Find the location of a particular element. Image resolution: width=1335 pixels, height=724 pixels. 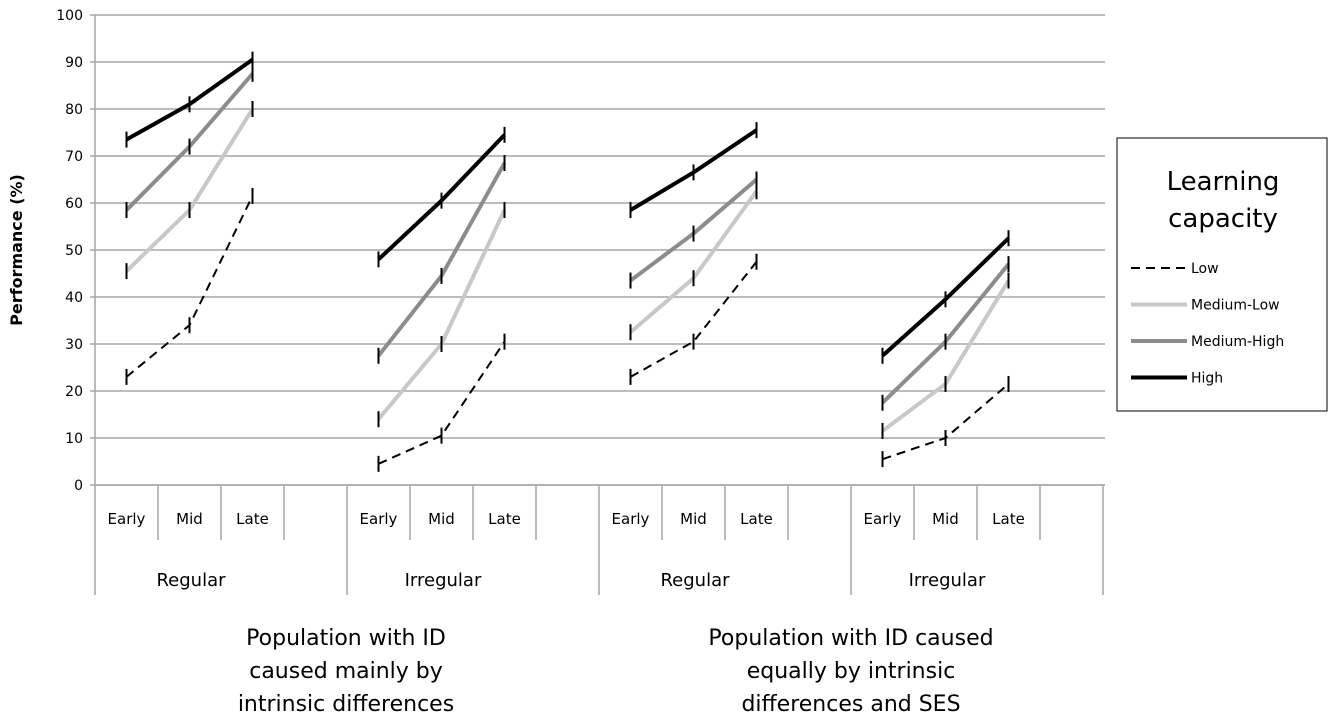

y-tick-label: 10 is located at coordinates (74, 439).